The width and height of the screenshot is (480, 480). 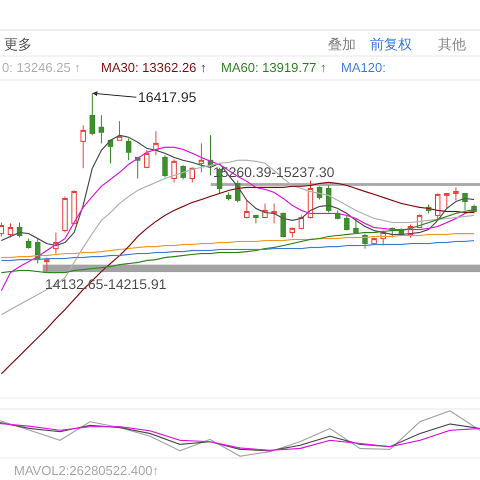 What do you see at coordinates (167, 97) in the screenshot?
I see `annotation: 16417.95` at bounding box center [167, 97].